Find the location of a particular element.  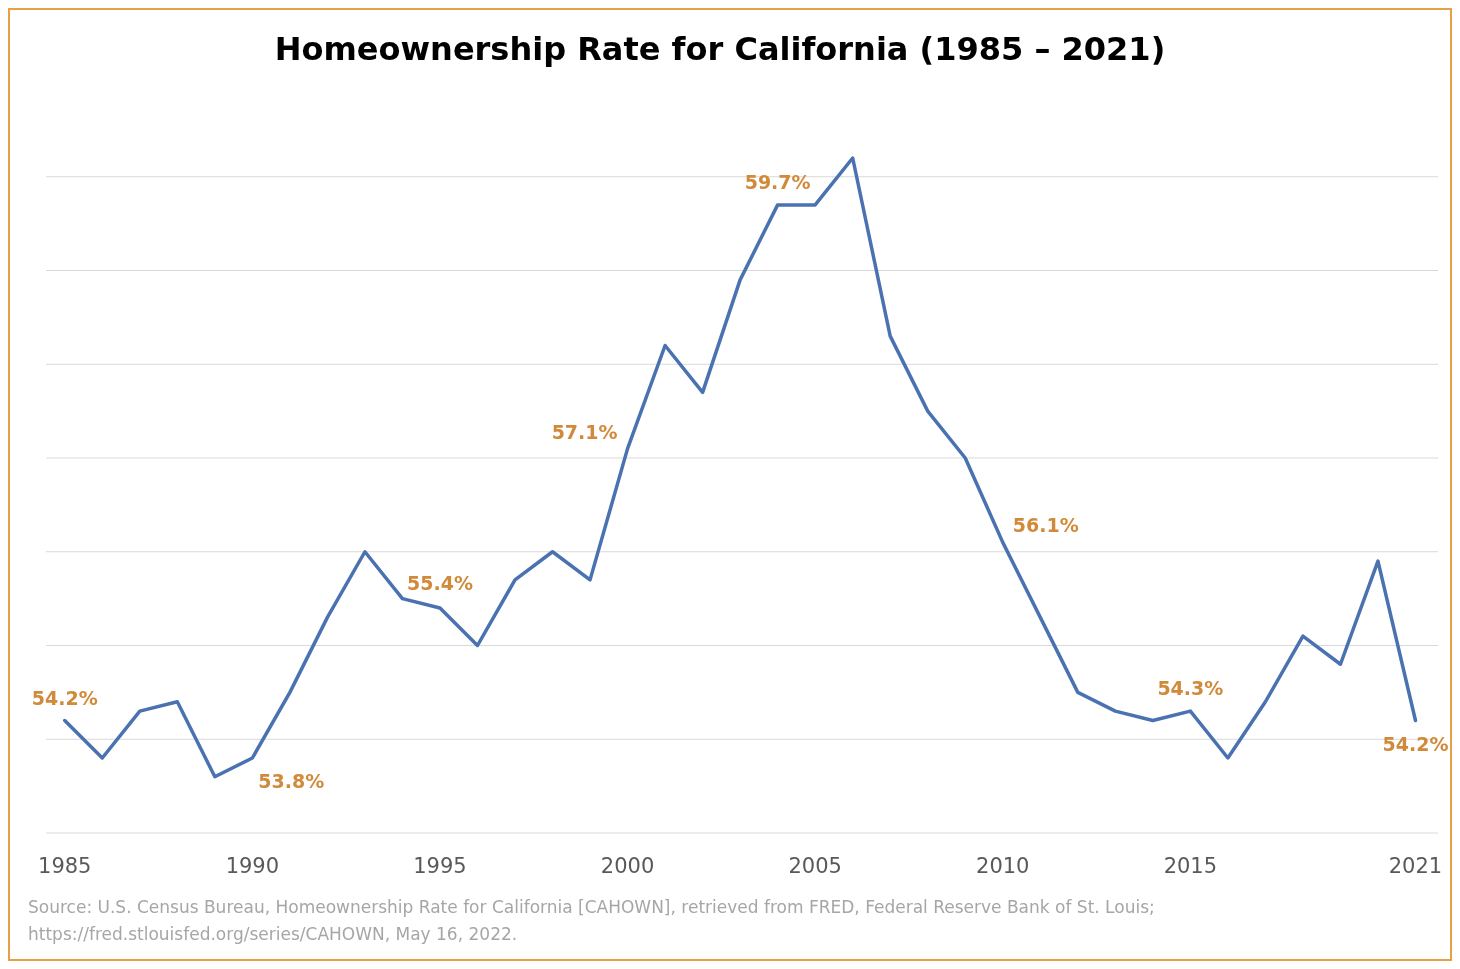

data-label: 56.1% is located at coordinates (1045, 525).